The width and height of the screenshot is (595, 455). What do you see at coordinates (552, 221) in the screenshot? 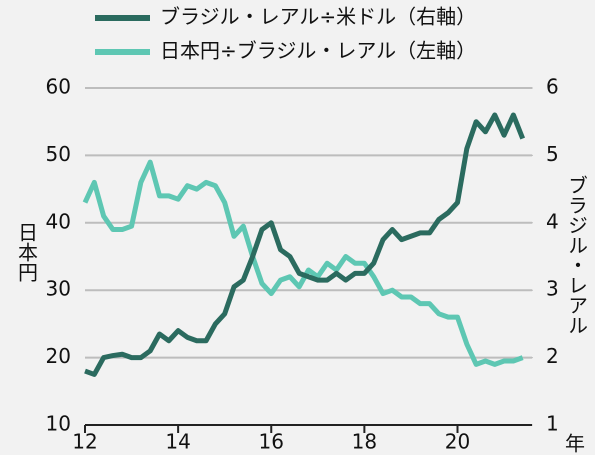
I see `y2-tick-label: 4` at bounding box center [552, 221].